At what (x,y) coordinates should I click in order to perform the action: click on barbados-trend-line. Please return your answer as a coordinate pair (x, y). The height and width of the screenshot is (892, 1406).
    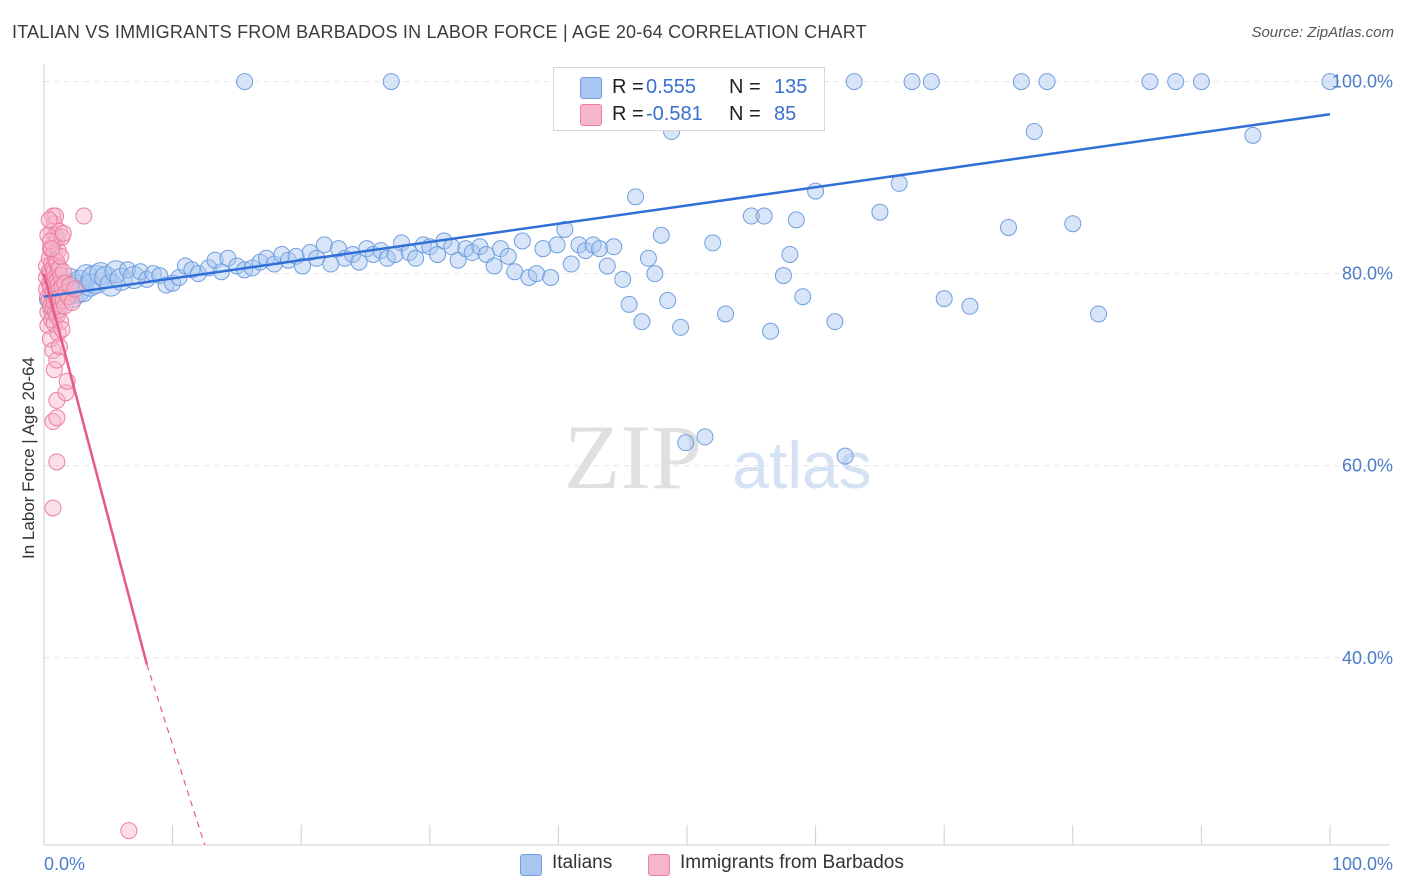
    Looking at the image, I should click on (95, 469).